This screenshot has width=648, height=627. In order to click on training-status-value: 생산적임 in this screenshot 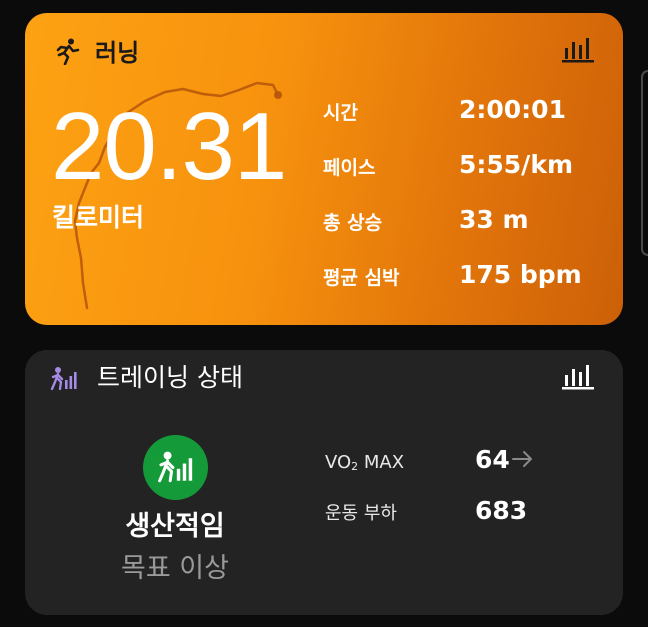, I will do `click(175, 526)`.